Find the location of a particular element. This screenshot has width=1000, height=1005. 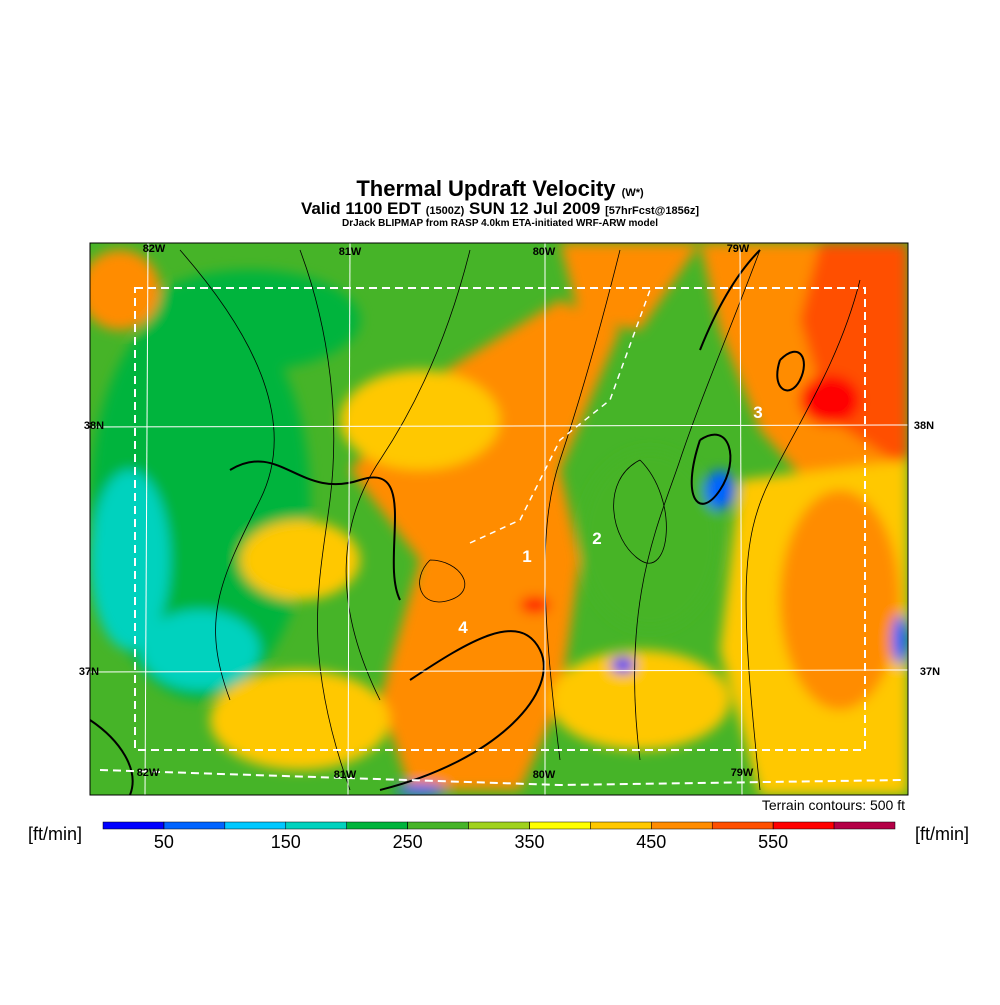

colorbar-label: 150 is located at coordinates (286, 842).